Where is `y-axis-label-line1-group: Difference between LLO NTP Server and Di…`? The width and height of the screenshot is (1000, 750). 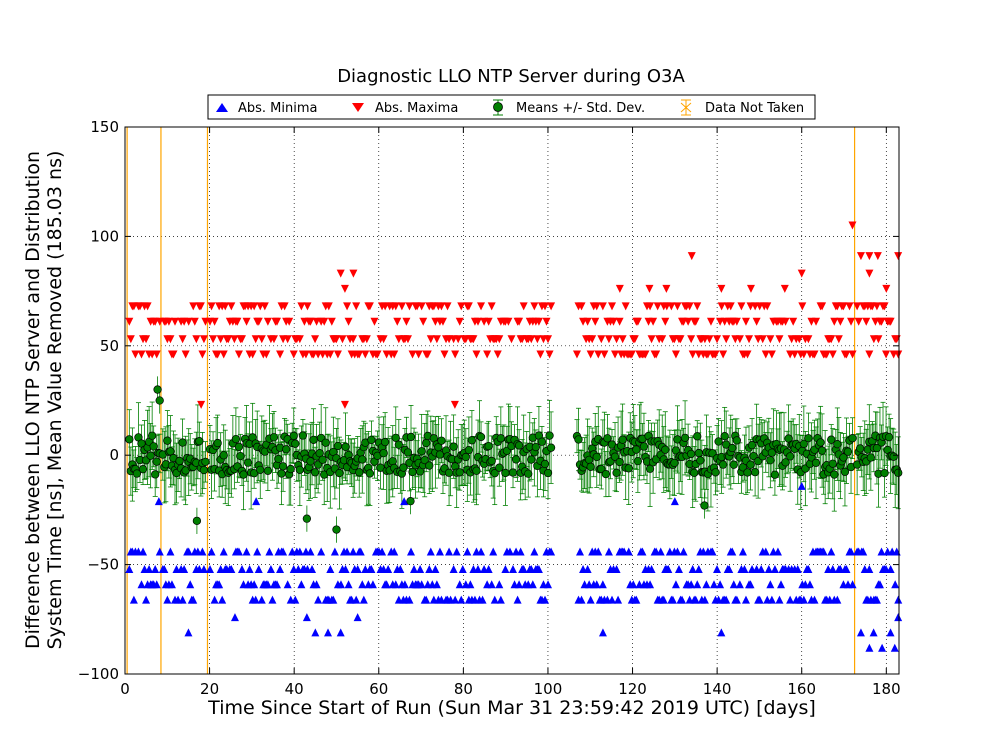
y-axis-label-line1-group: Difference between LLO NTP Server and Di… is located at coordinates (33, 400).